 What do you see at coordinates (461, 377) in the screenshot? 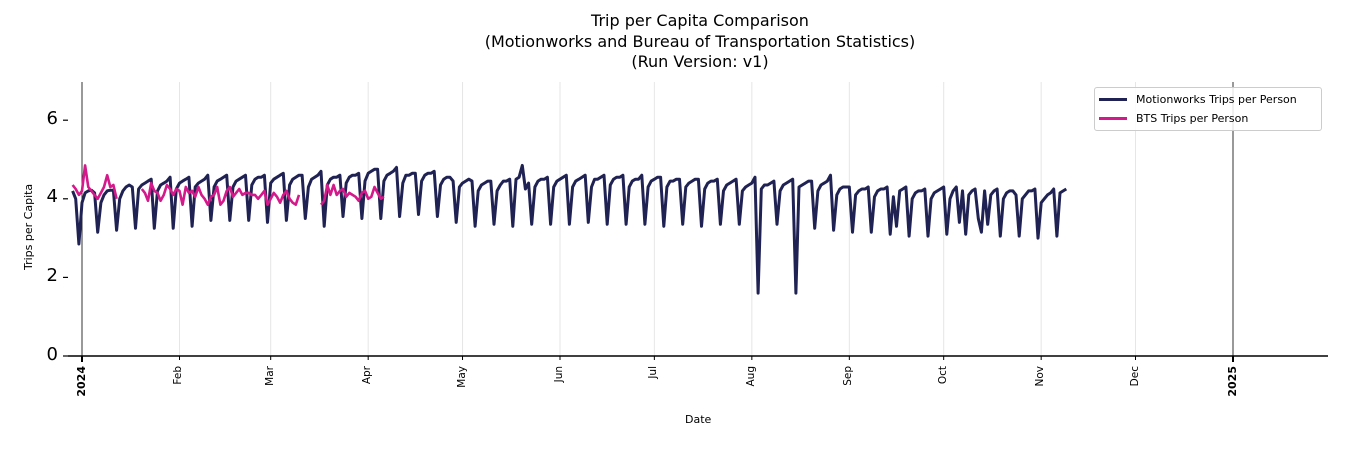
I see `x-tick-may: May` at bounding box center [461, 377].